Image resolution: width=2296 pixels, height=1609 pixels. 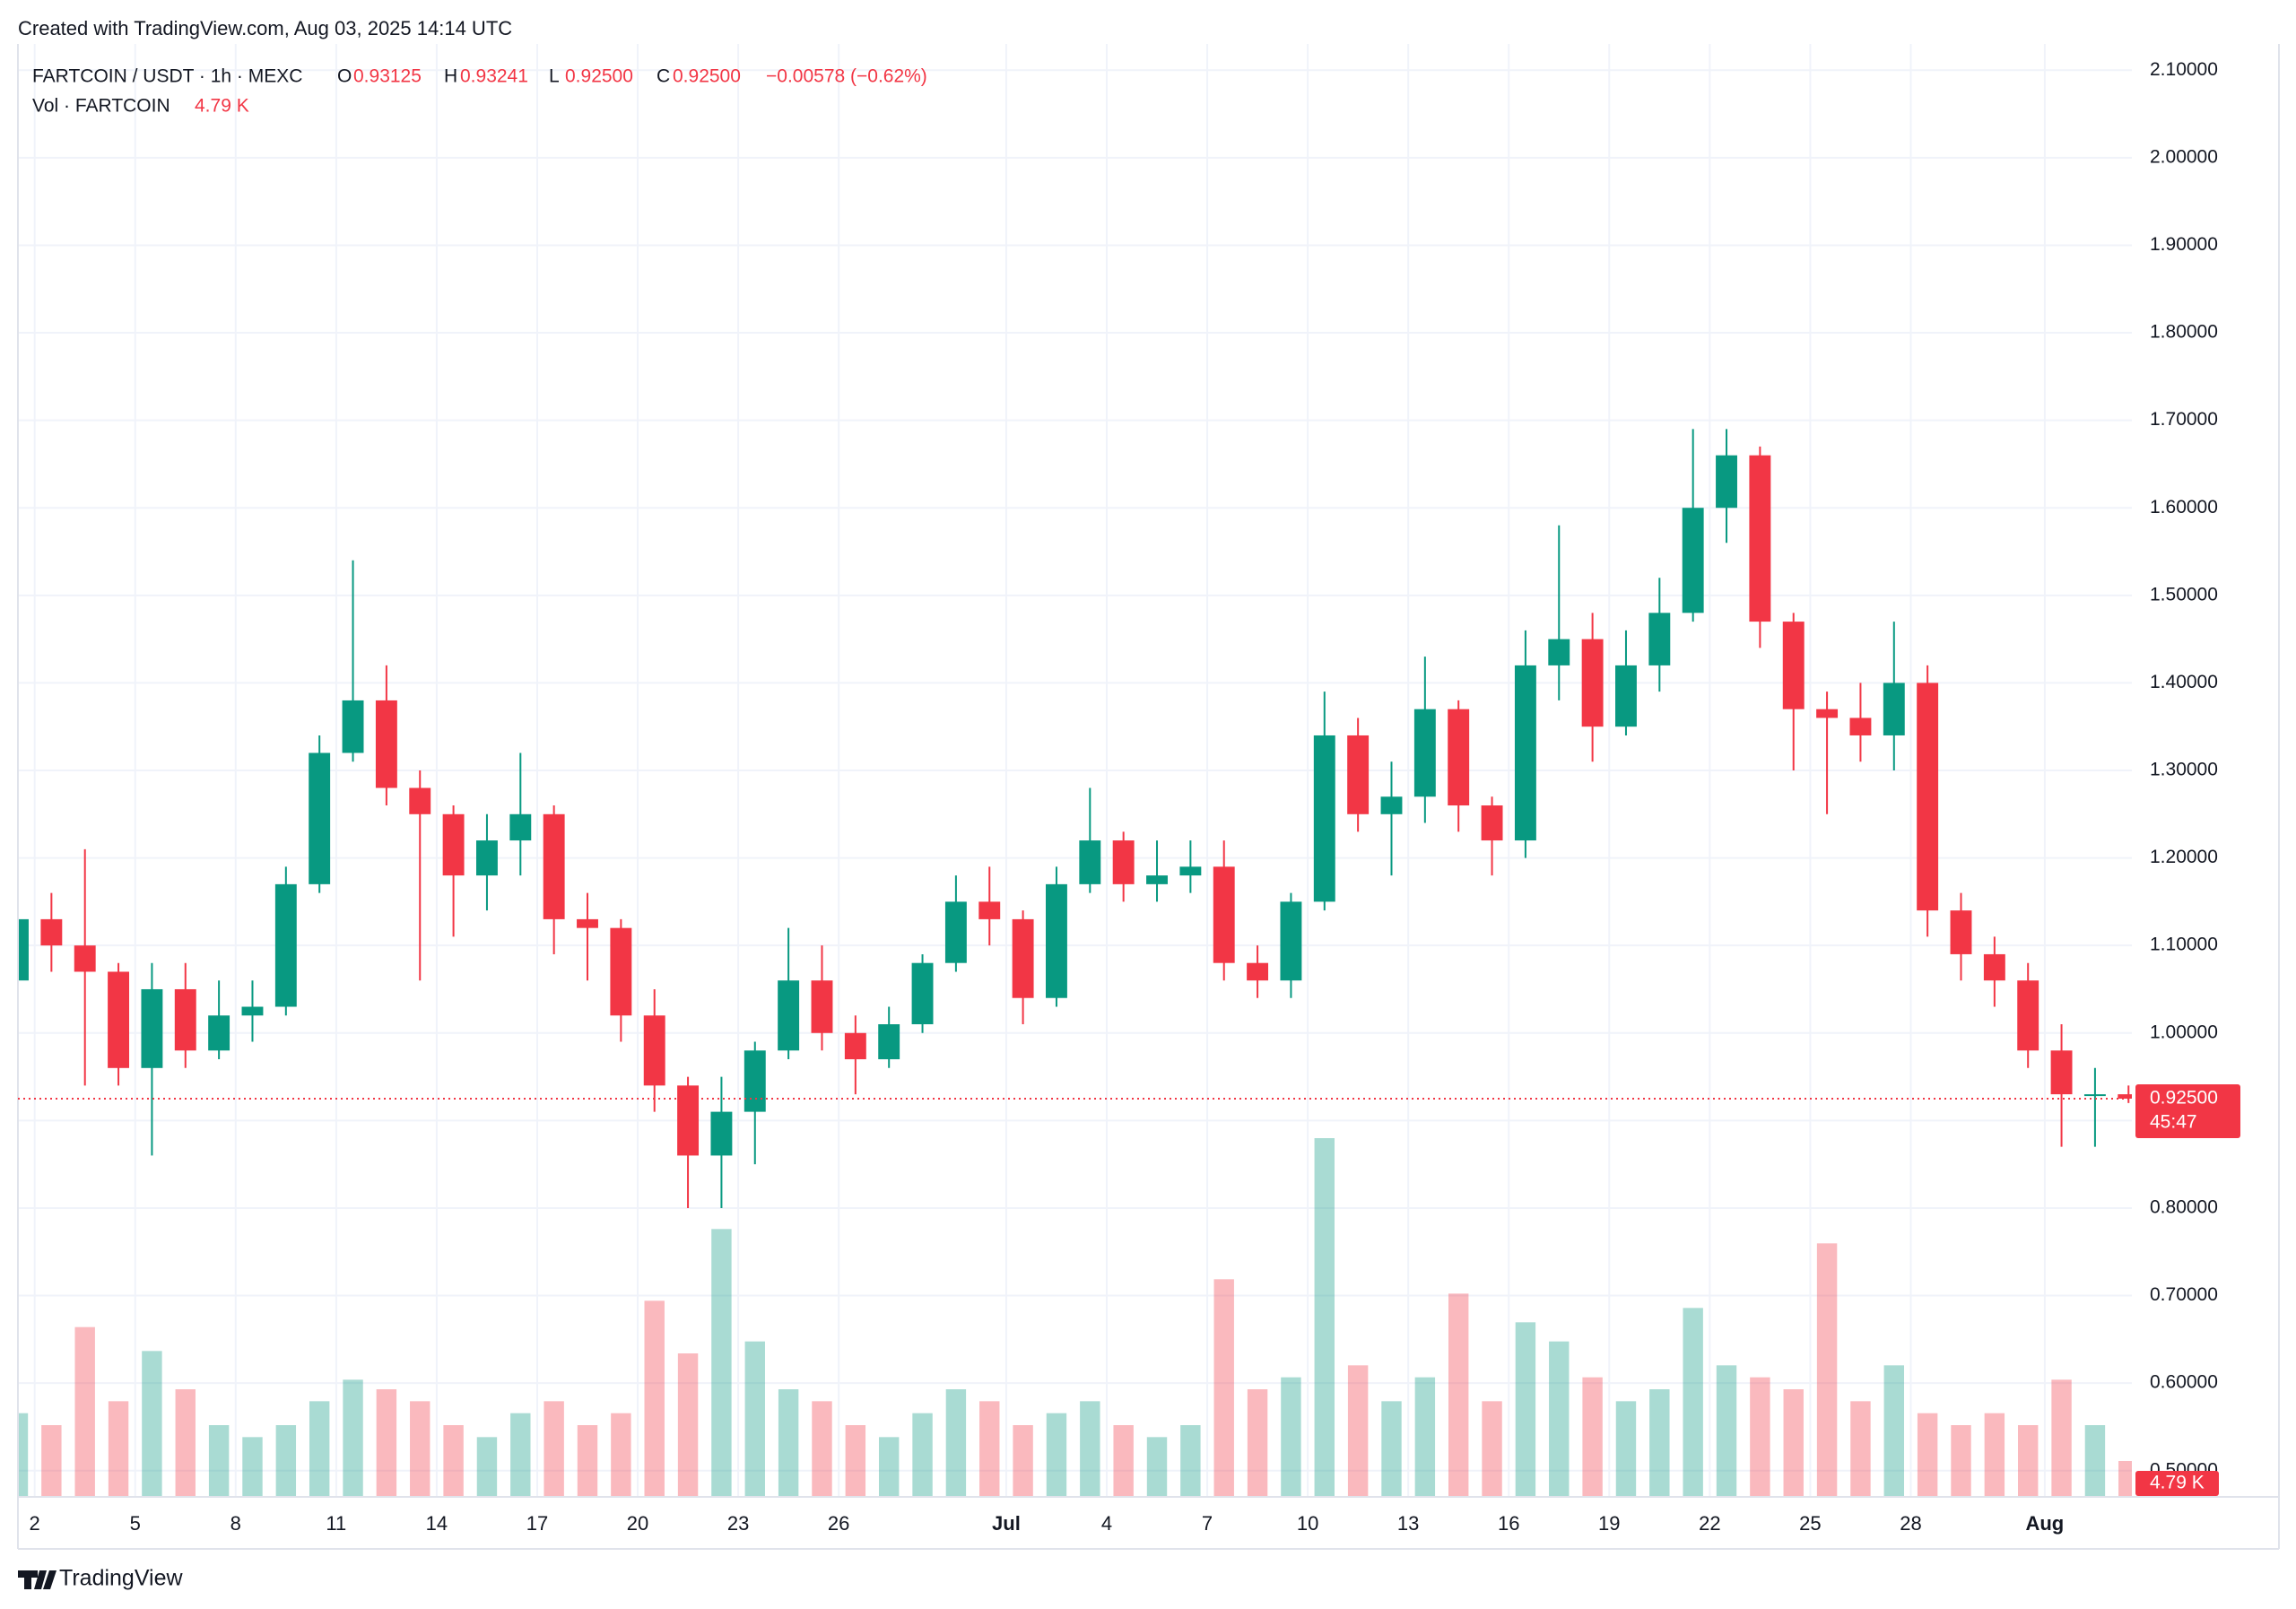 What do you see at coordinates (2184, 419) in the screenshot?
I see `y-tick-label: 1.70000` at bounding box center [2184, 419].